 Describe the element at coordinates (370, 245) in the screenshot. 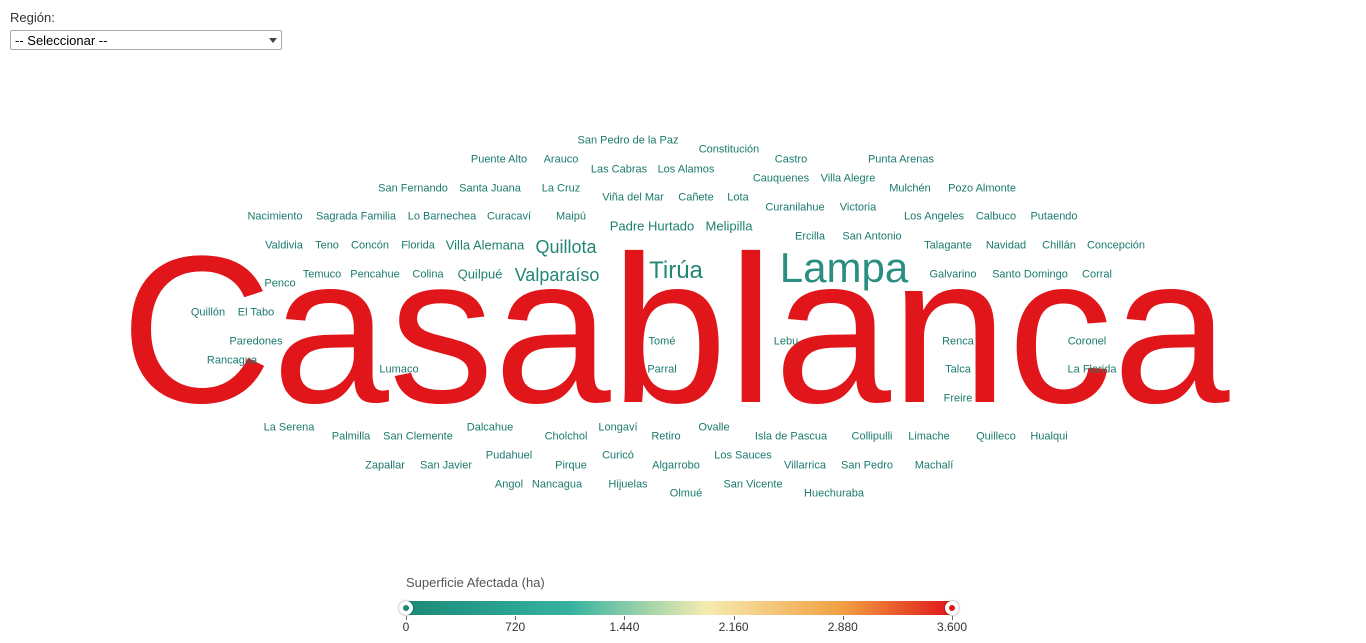

I see `word-concon: Concón` at that location.